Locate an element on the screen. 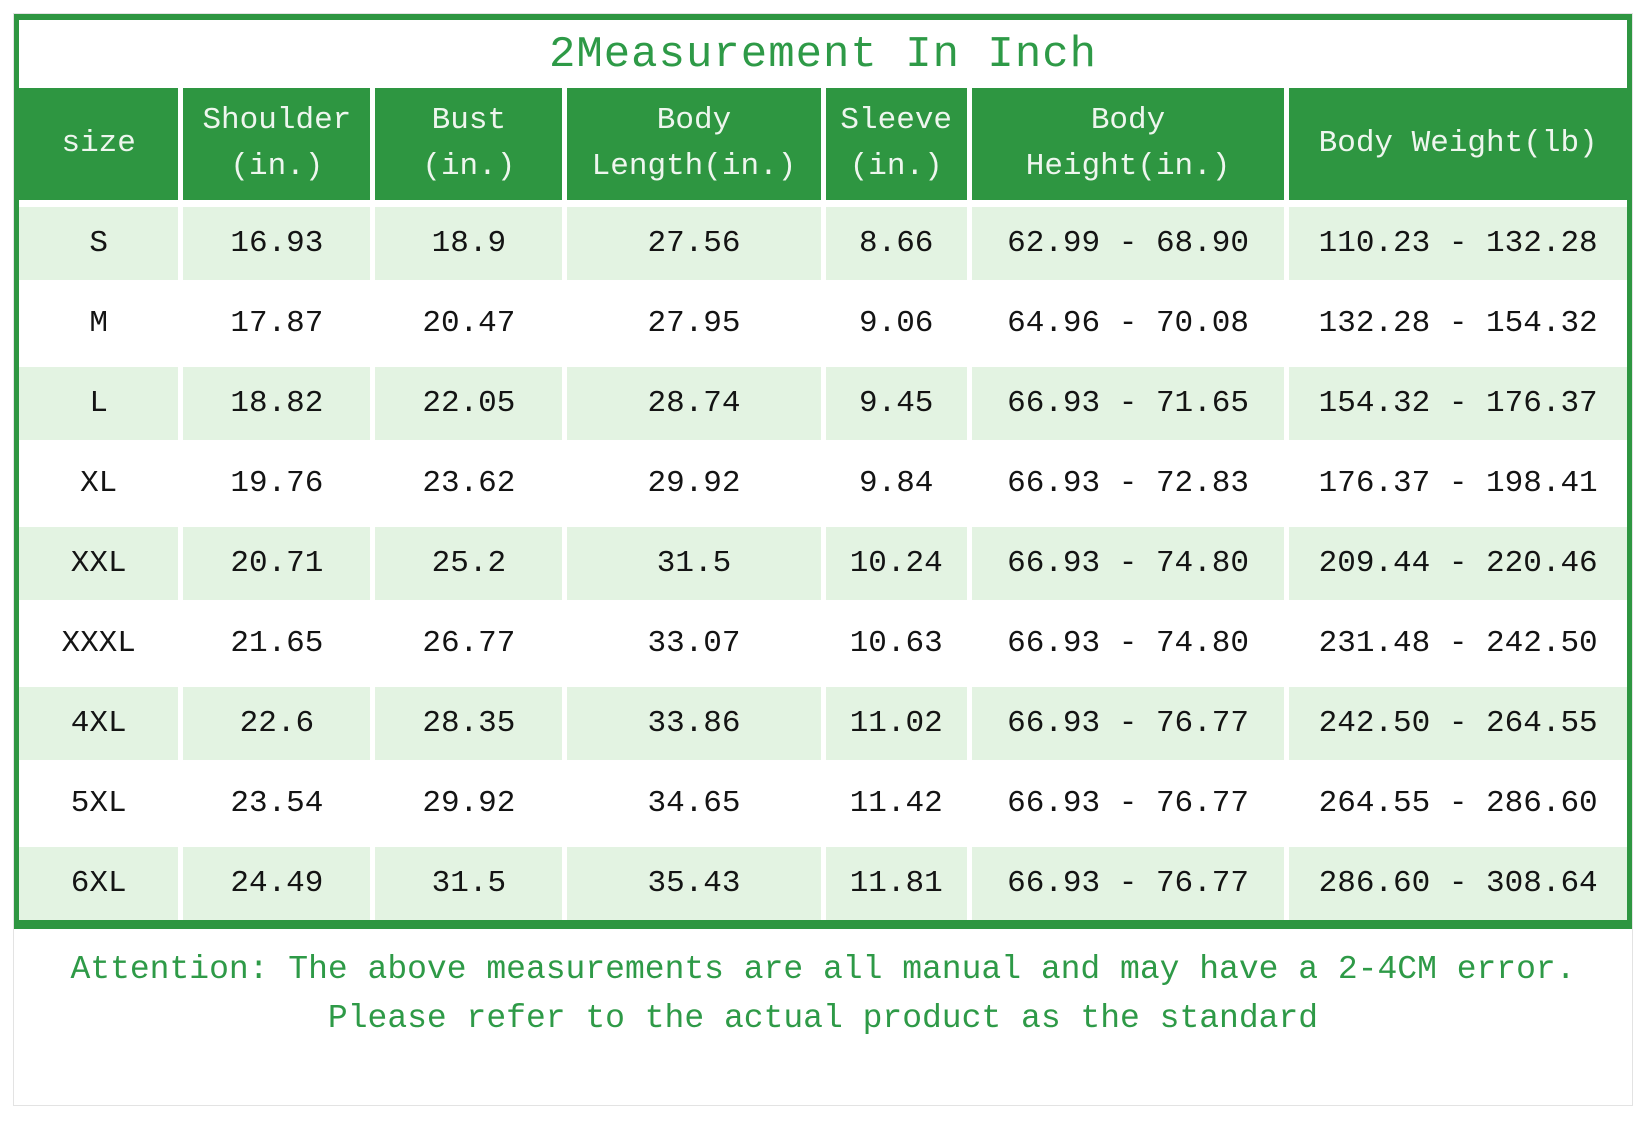 The width and height of the screenshot is (1646, 1126). cell-body-weight: 209.44 - 220.46 is located at coordinates (1458, 563).